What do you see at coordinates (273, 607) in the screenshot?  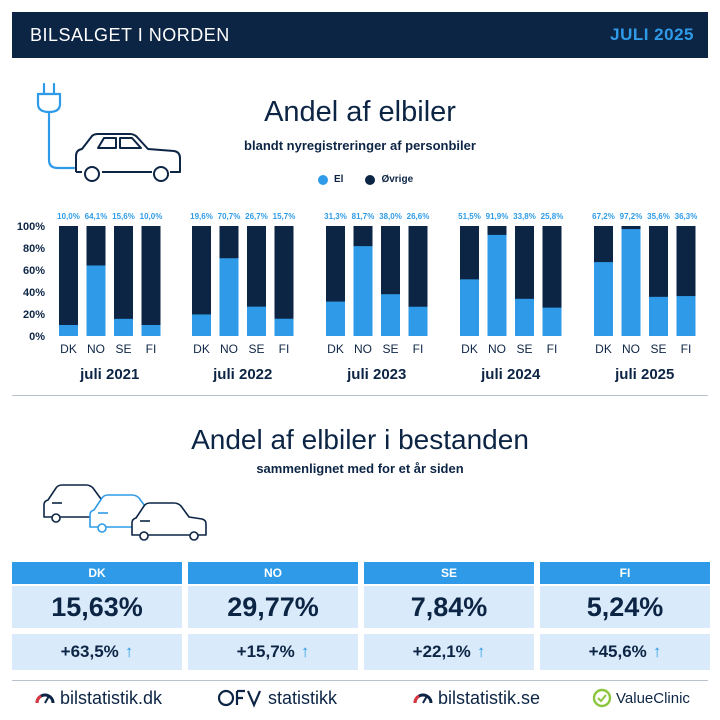 I see `stock-share: 29,77%` at bounding box center [273, 607].